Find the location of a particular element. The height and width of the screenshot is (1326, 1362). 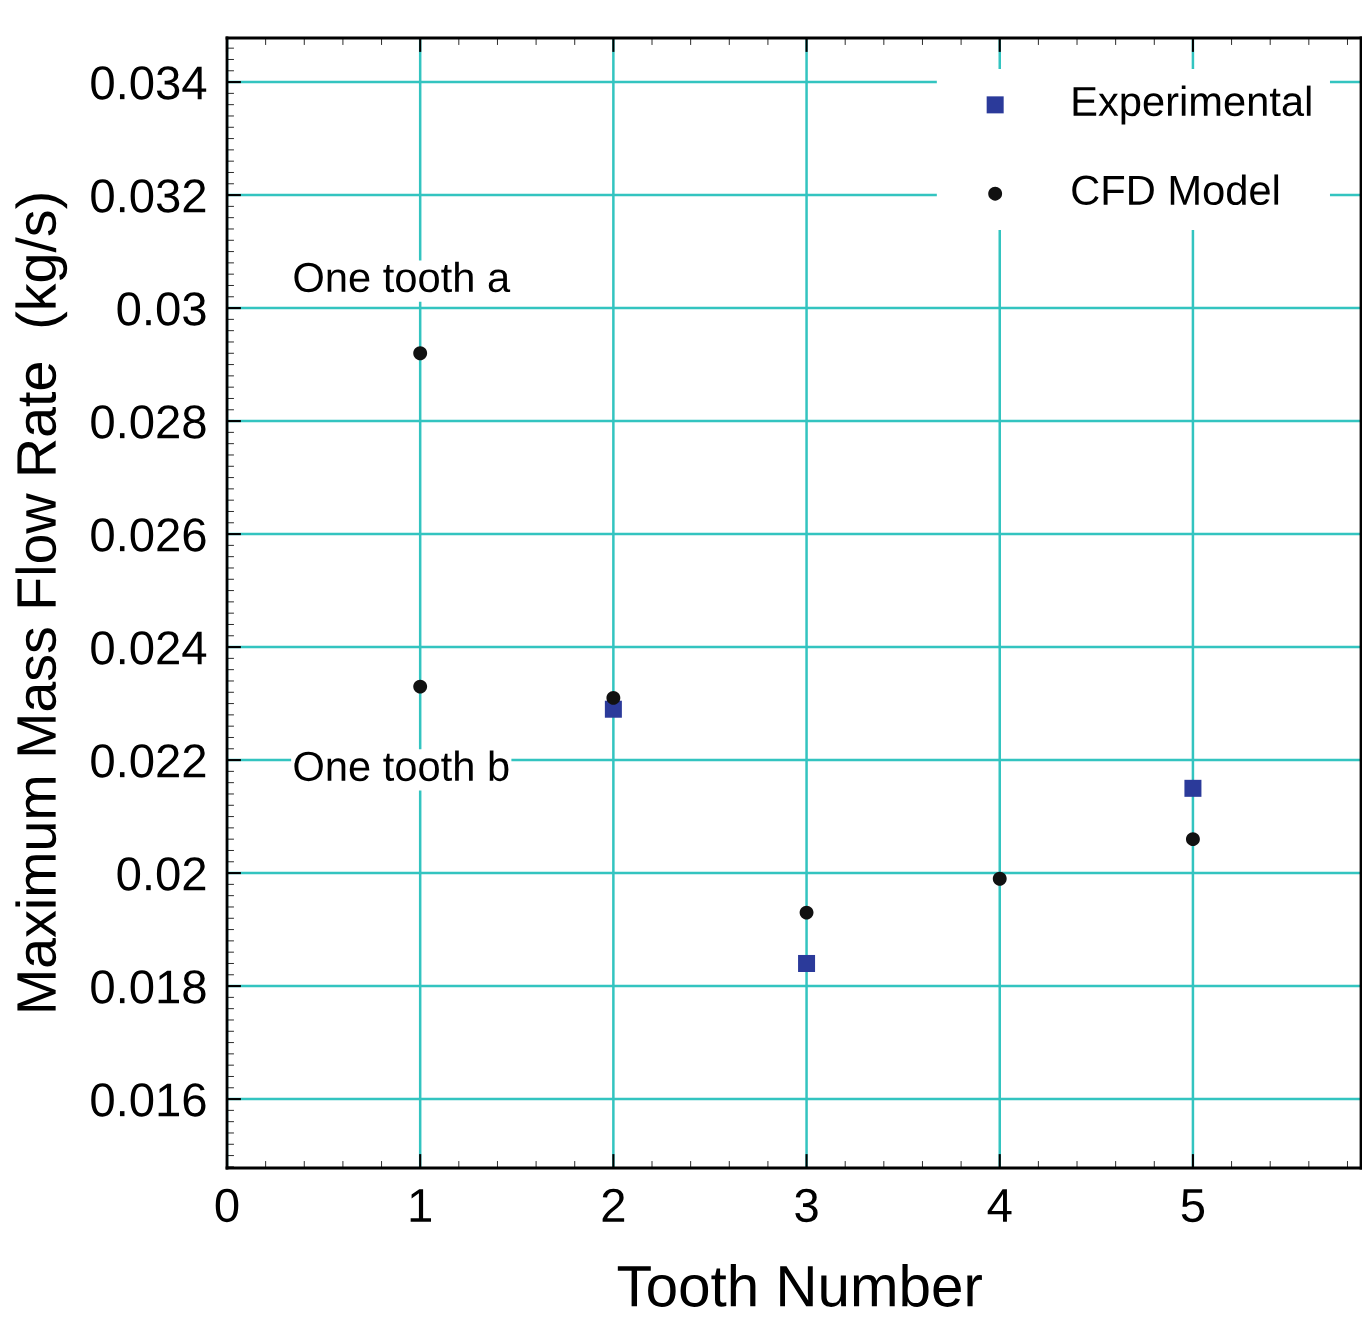

y-tick-label: 0.016 is located at coordinates (148, 1100).